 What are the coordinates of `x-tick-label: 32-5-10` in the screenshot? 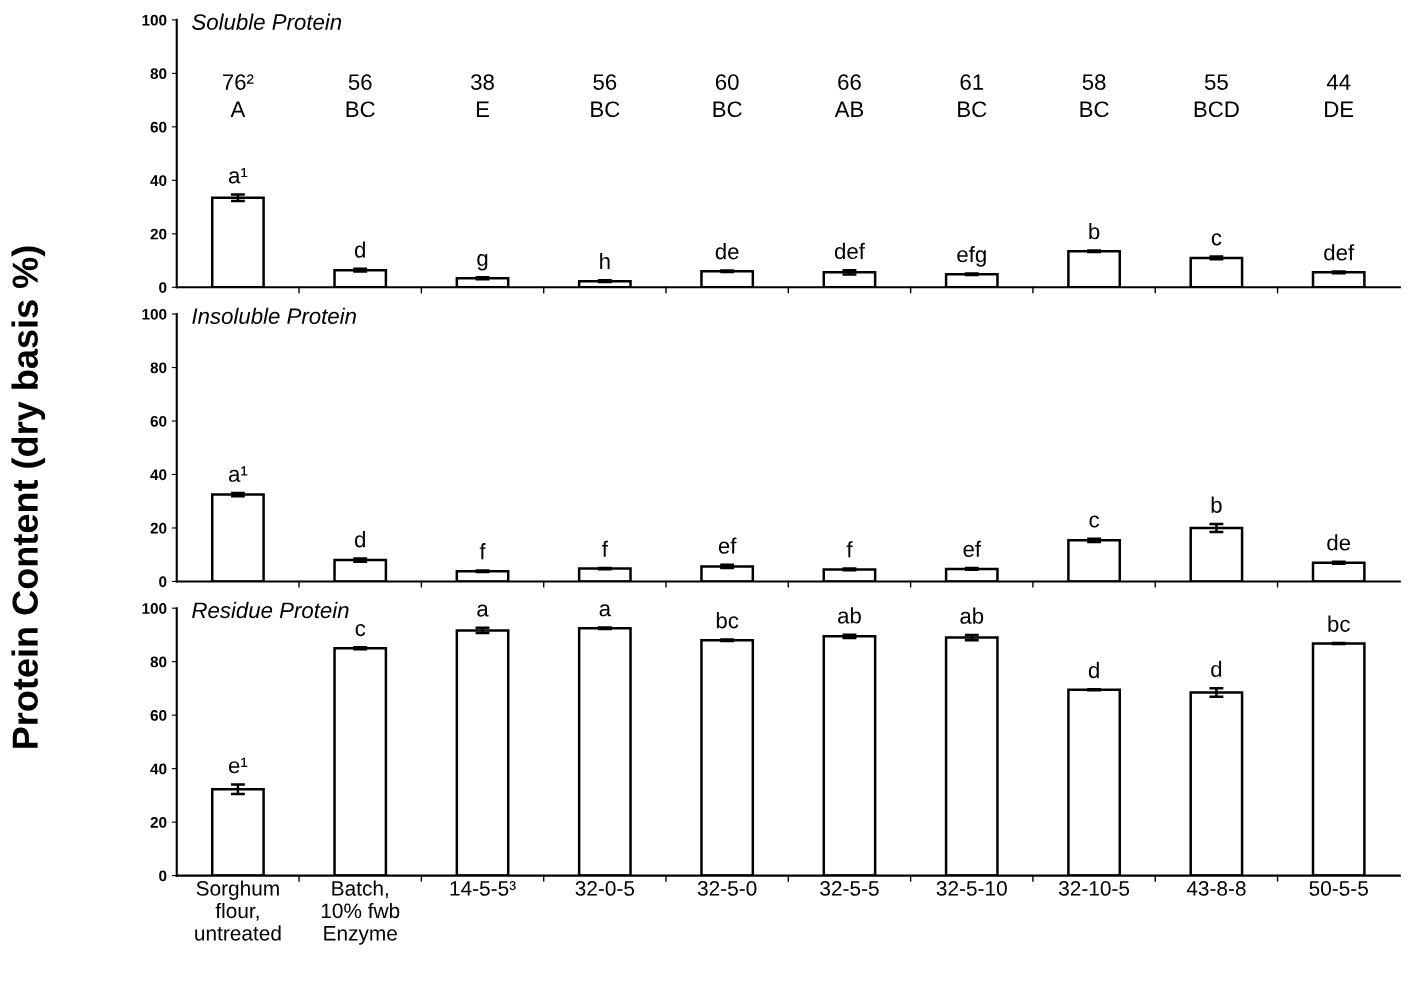 It's located at (971, 888).